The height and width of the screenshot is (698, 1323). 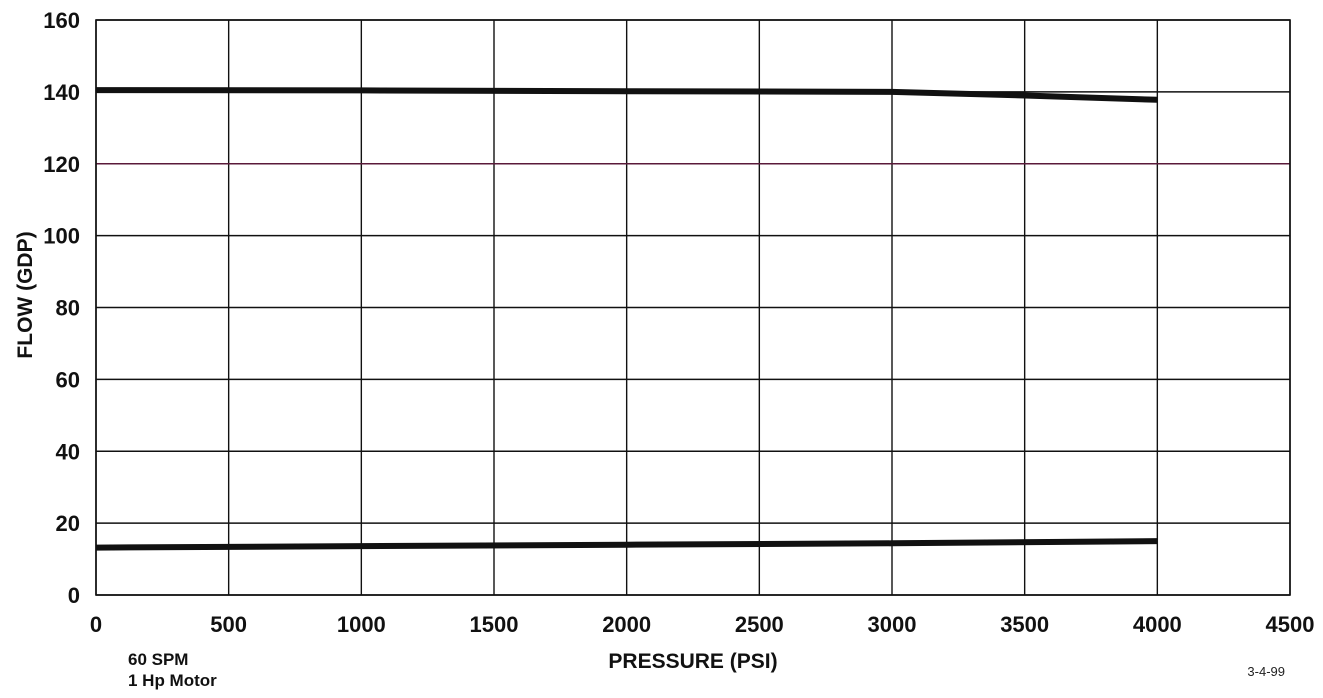 What do you see at coordinates (61, 164) in the screenshot?
I see `y-tick-label: 120` at bounding box center [61, 164].